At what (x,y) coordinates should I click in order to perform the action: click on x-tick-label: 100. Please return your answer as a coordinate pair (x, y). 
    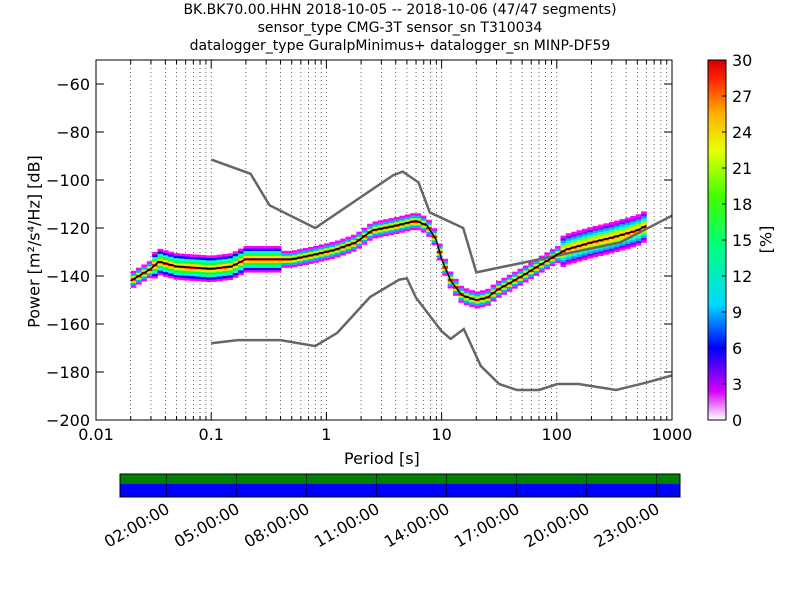
    Looking at the image, I should click on (557, 434).